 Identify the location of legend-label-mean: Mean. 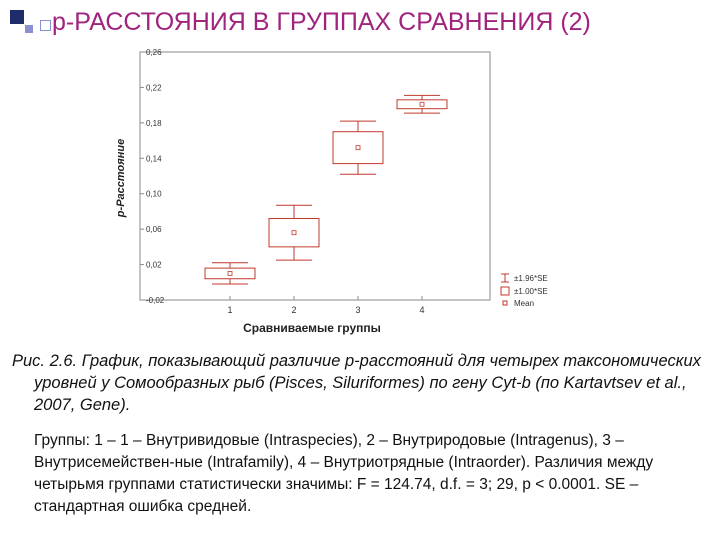
(524, 303).